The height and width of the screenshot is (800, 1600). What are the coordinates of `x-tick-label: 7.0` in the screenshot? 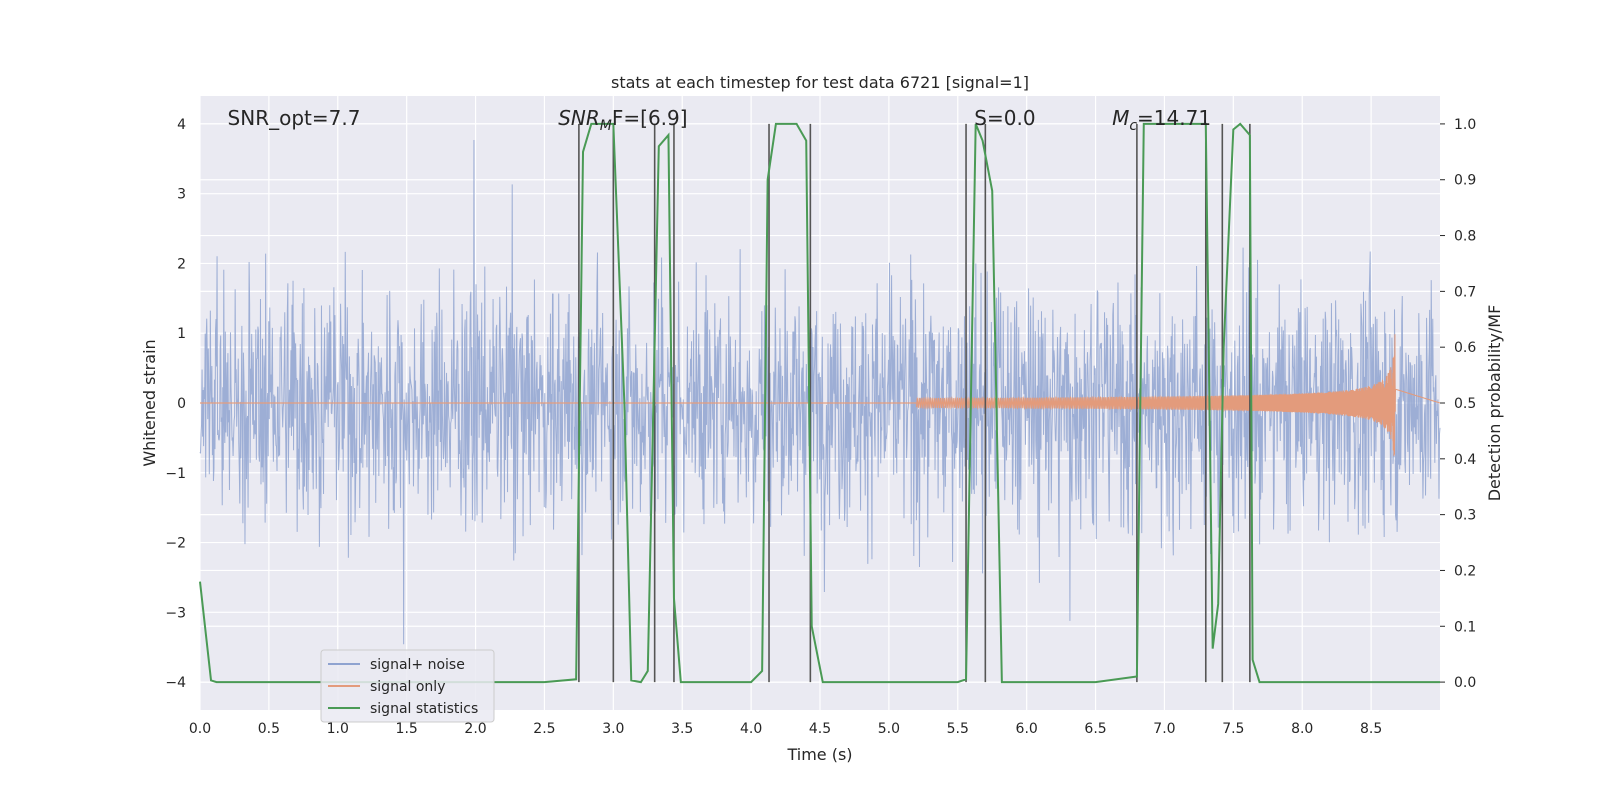 It's located at (1164, 729).